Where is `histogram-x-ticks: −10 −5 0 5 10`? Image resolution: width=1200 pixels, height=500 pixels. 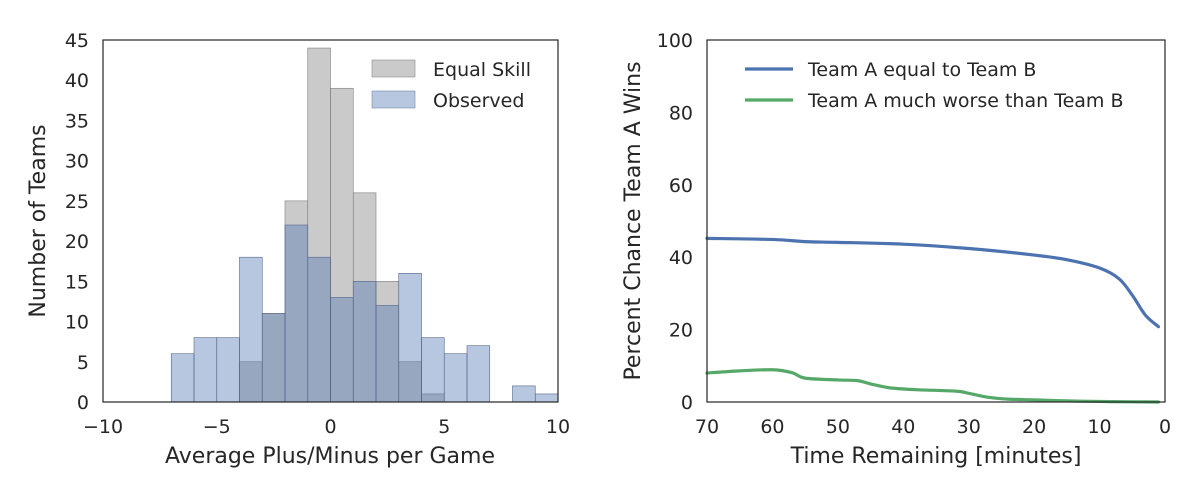
histogram-x-ticks: −10 −5 0 5 10 is located at coordinates (326, 427).